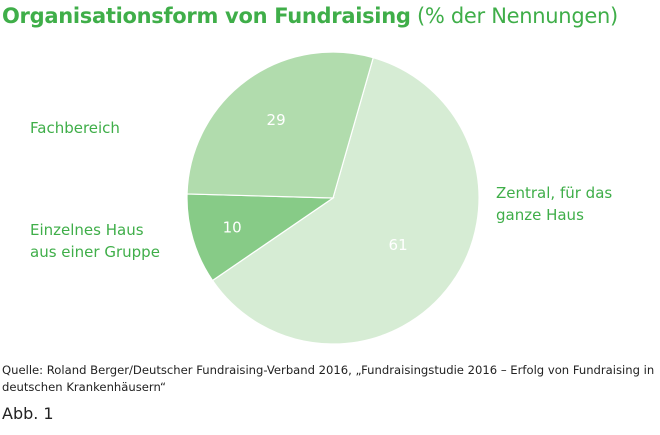 This screenshot has height=435, width=660. What do you see at coordinates (398, 245) in the screenshot?
I see `value-label-zentral: 61` at bounding box center [398, 245].